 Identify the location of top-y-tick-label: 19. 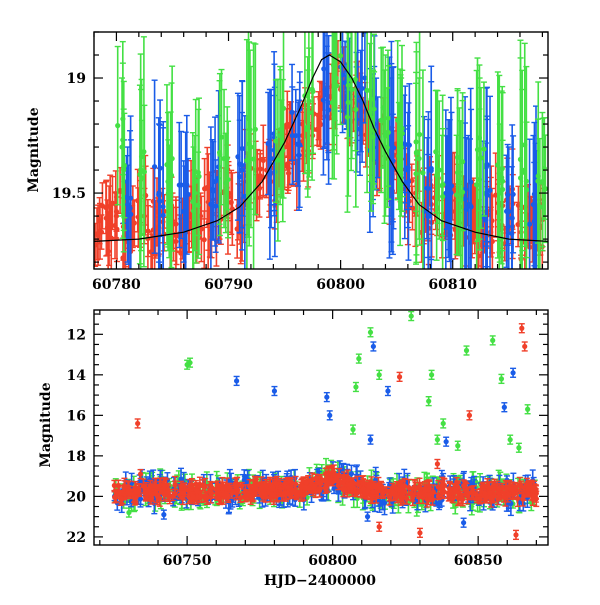
(76, 79).